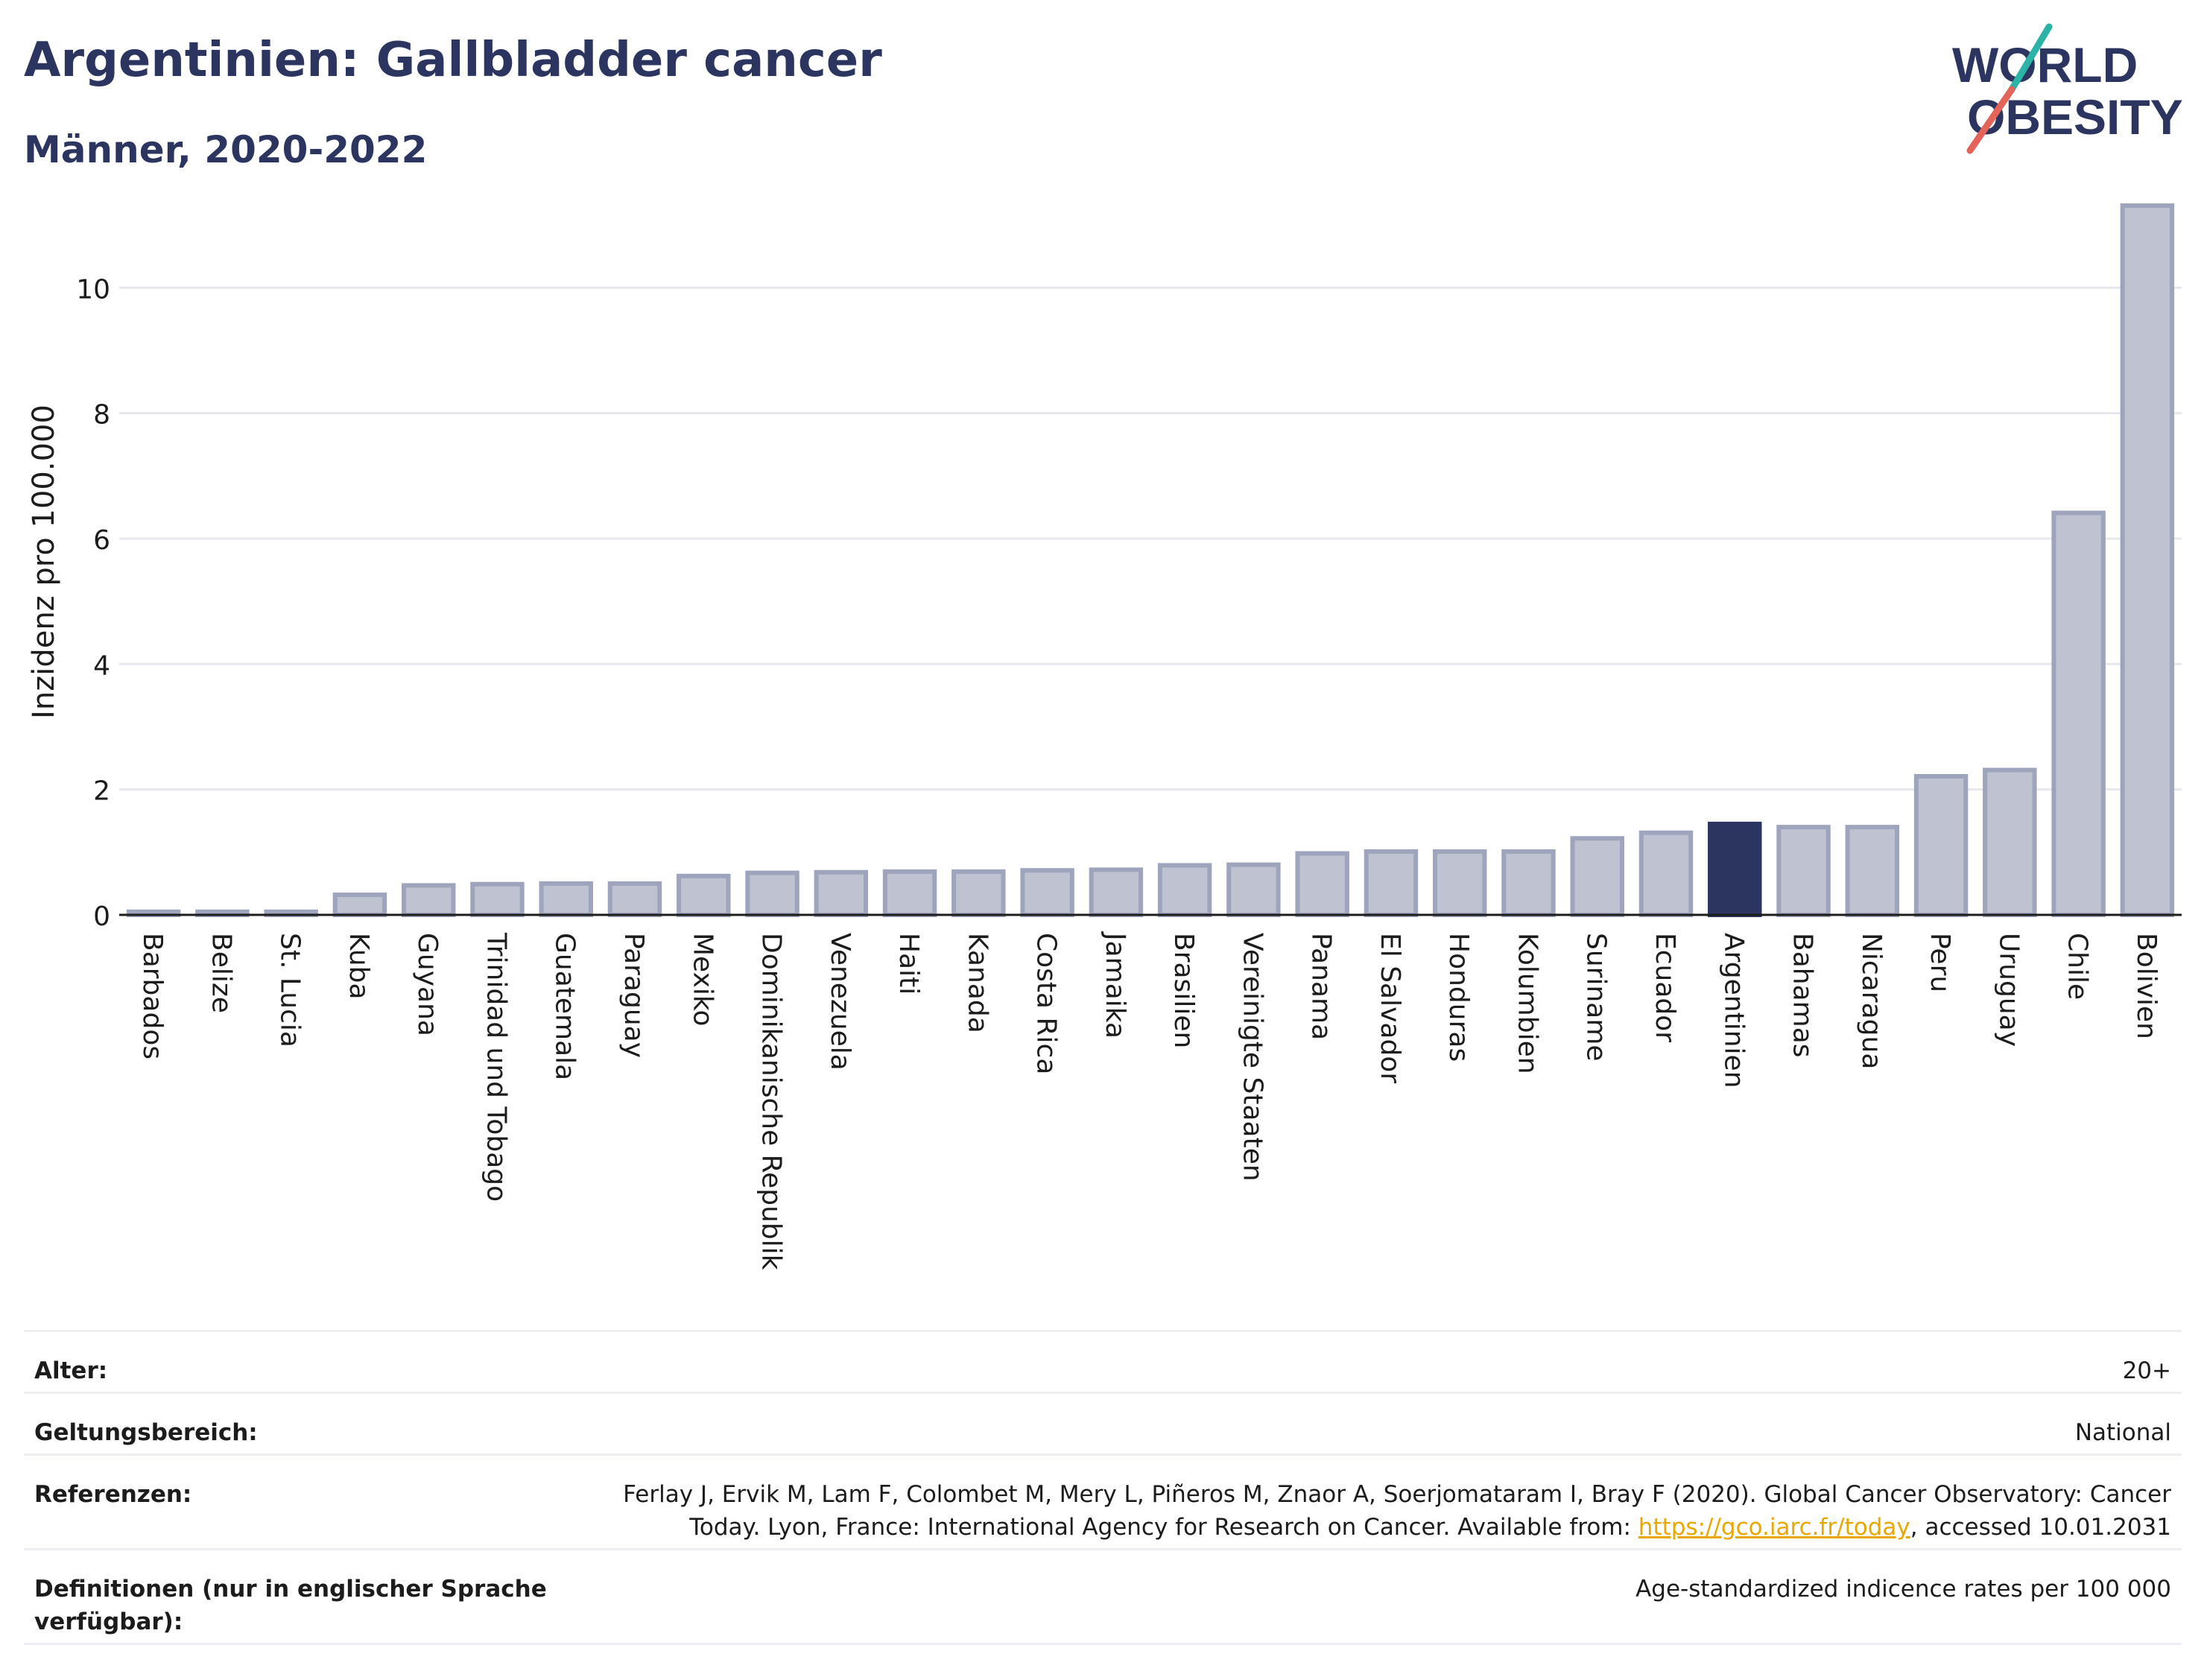 The height and width of the screenshot is (1680, 2204). What do you see at coordinates (1459, 883) in the screenshot?
I see `bar-honduras` at bounding box center [1459, 883].